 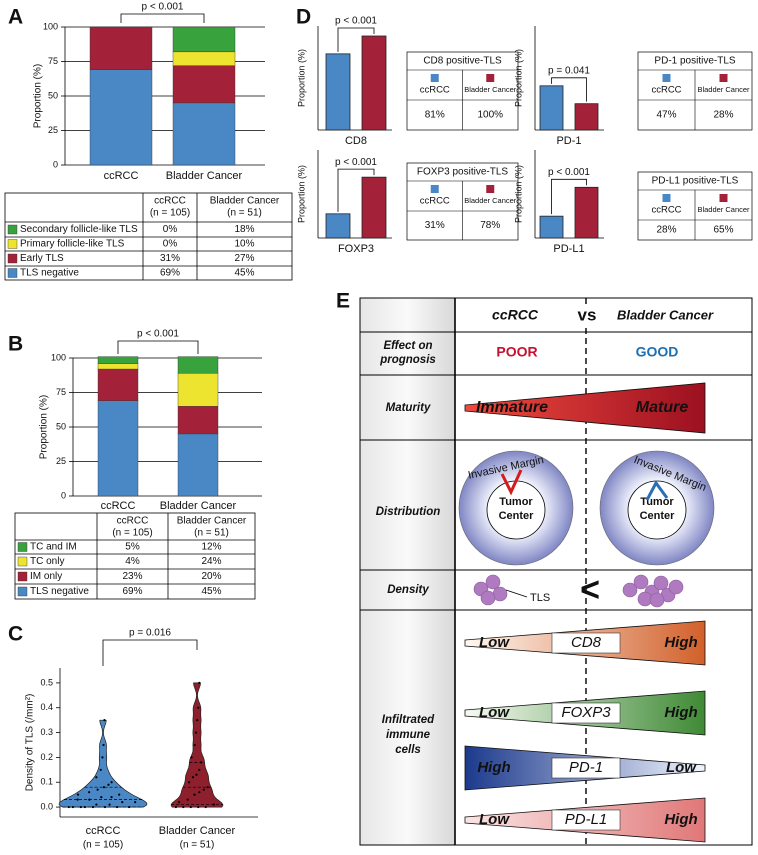 I want to click on marker-name: PD-L1, so click(x=586, y=819).